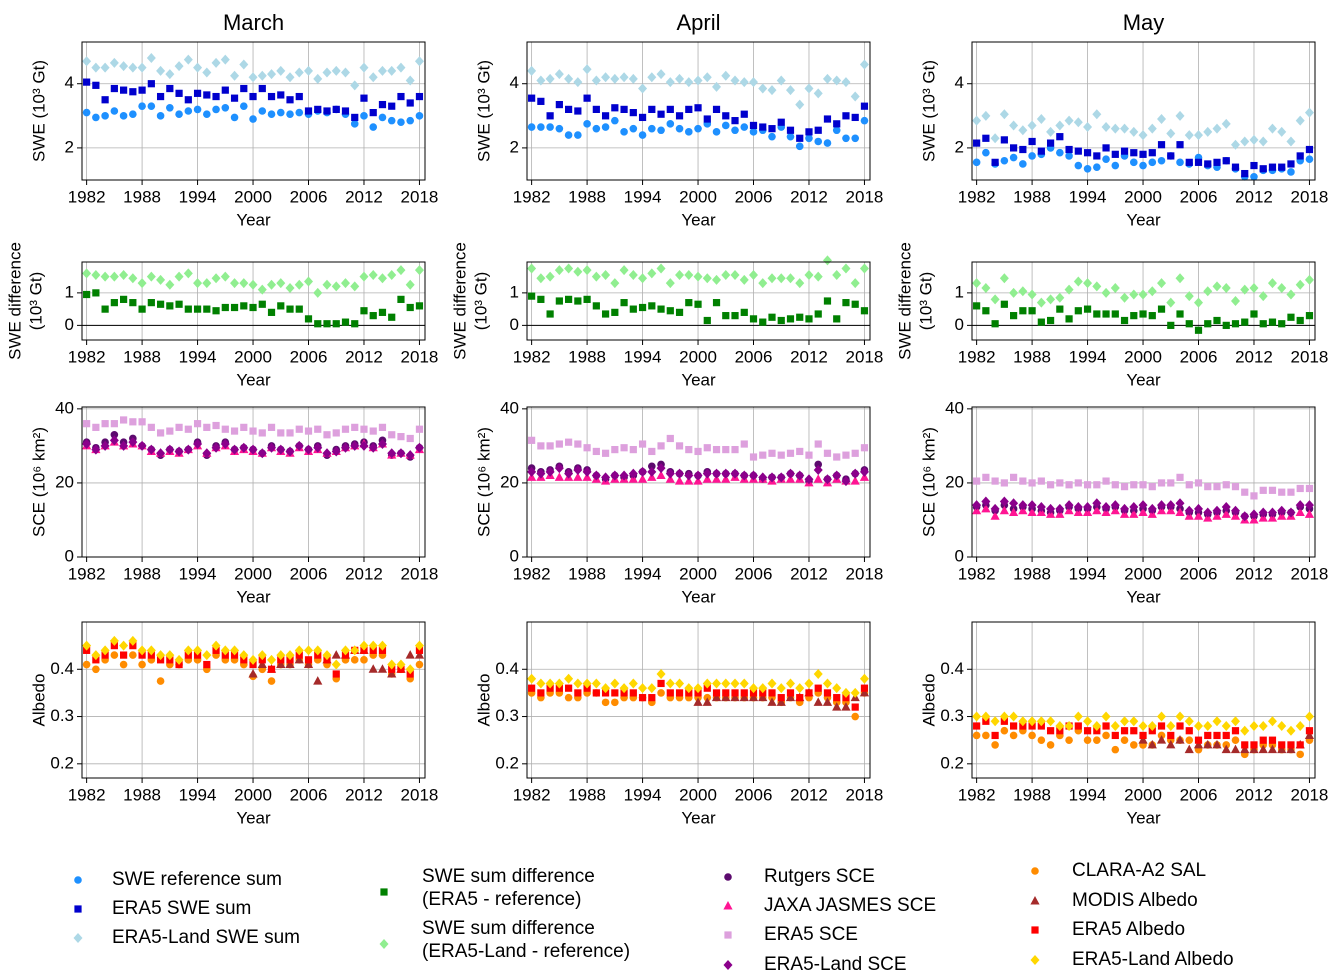 This screenshot has width=1333, height=973. What do you see at coordinates (698, 111) in the screenshot?
I see `plot-frame` at bounding box center [698, 111].